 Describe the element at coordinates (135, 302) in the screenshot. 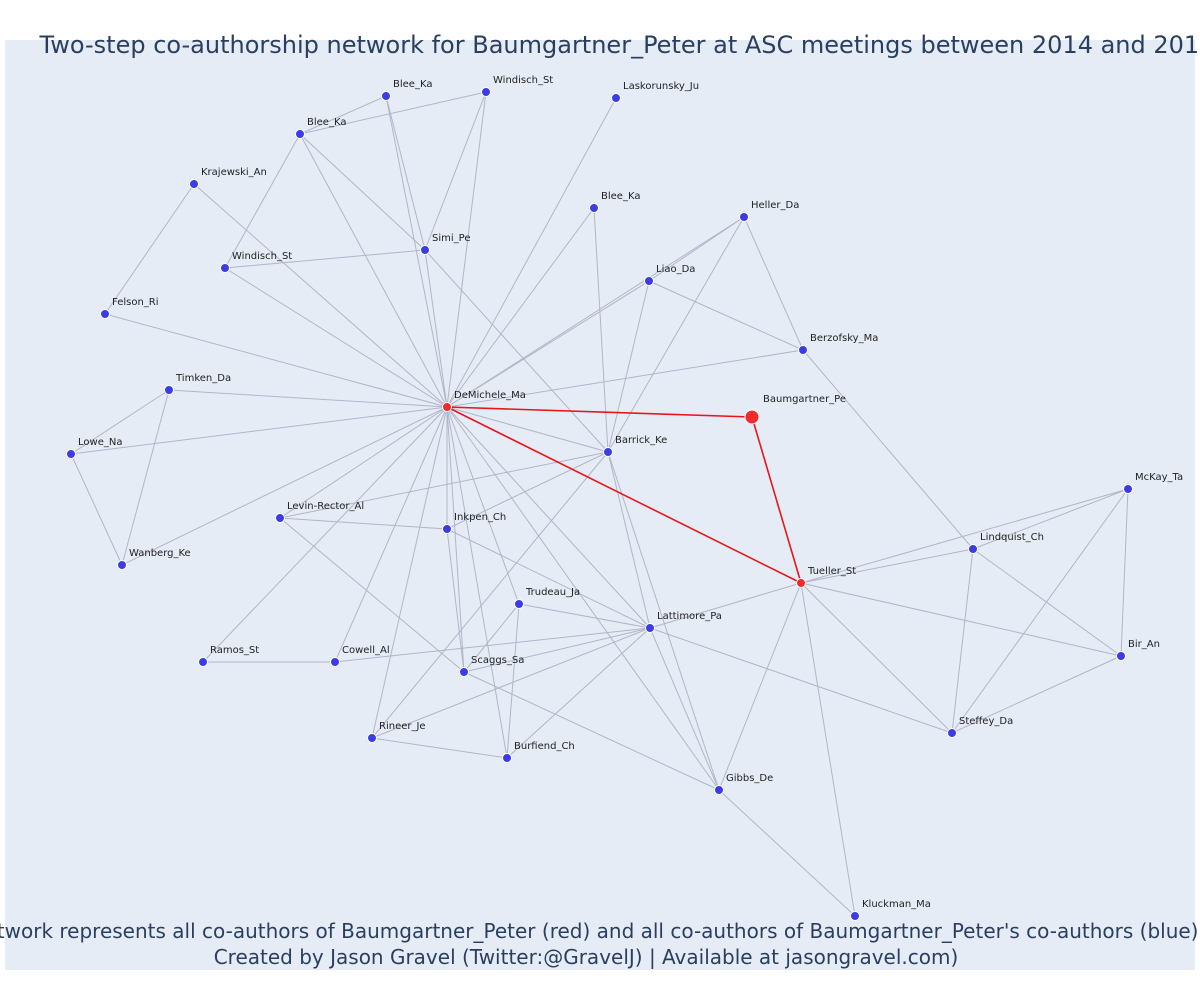

I see `node-label: Felson_Ri` at that location.